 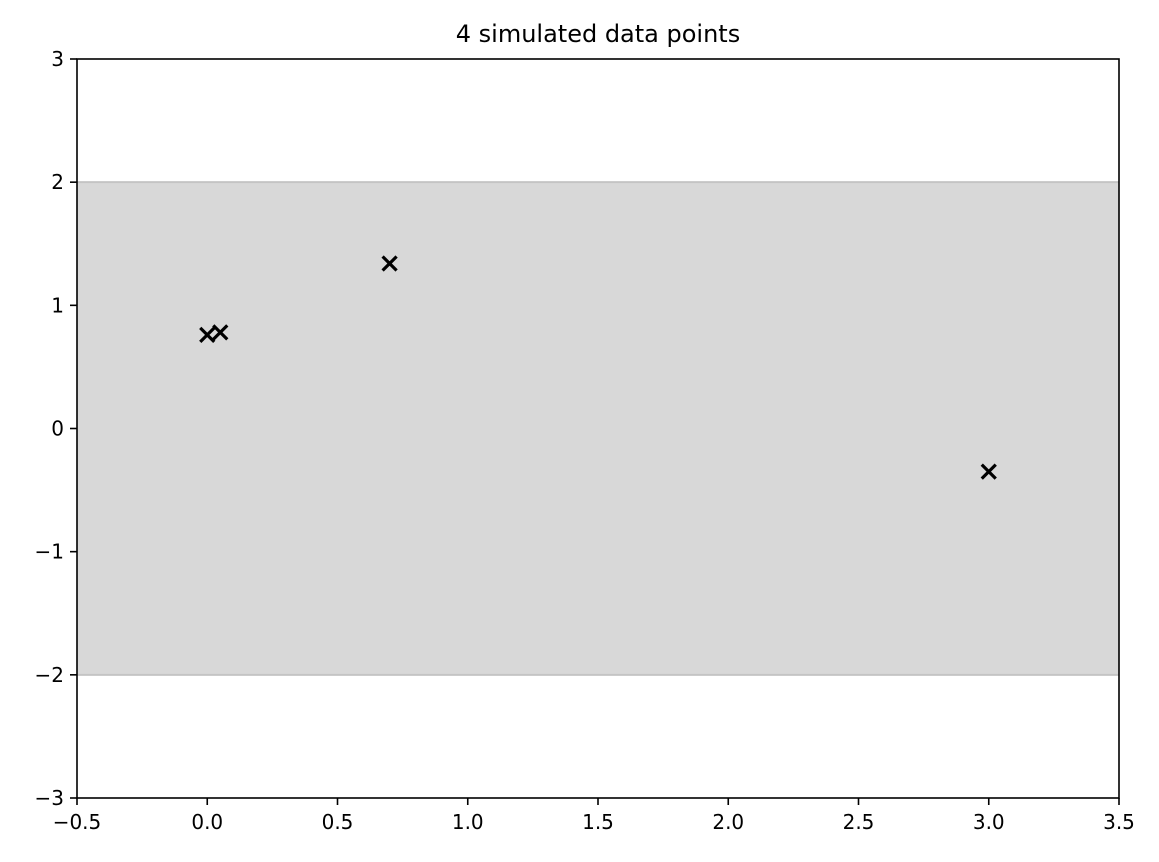 What do you see at coordinates (57, 429) in the screenshot?
I see `y-tick-label: 0` at bounding box center [57, 429].